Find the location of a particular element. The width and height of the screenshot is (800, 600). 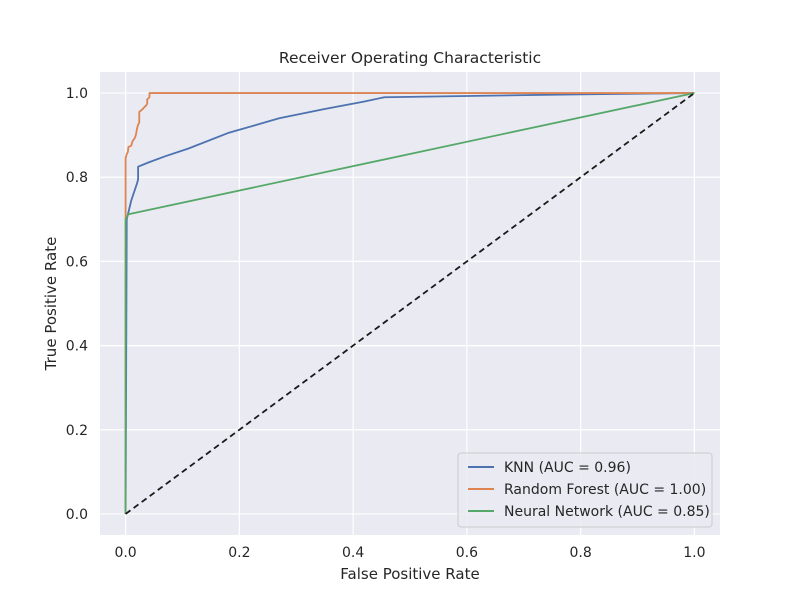

y-tick-label: 0.8 is located at coordinates (77, 178).